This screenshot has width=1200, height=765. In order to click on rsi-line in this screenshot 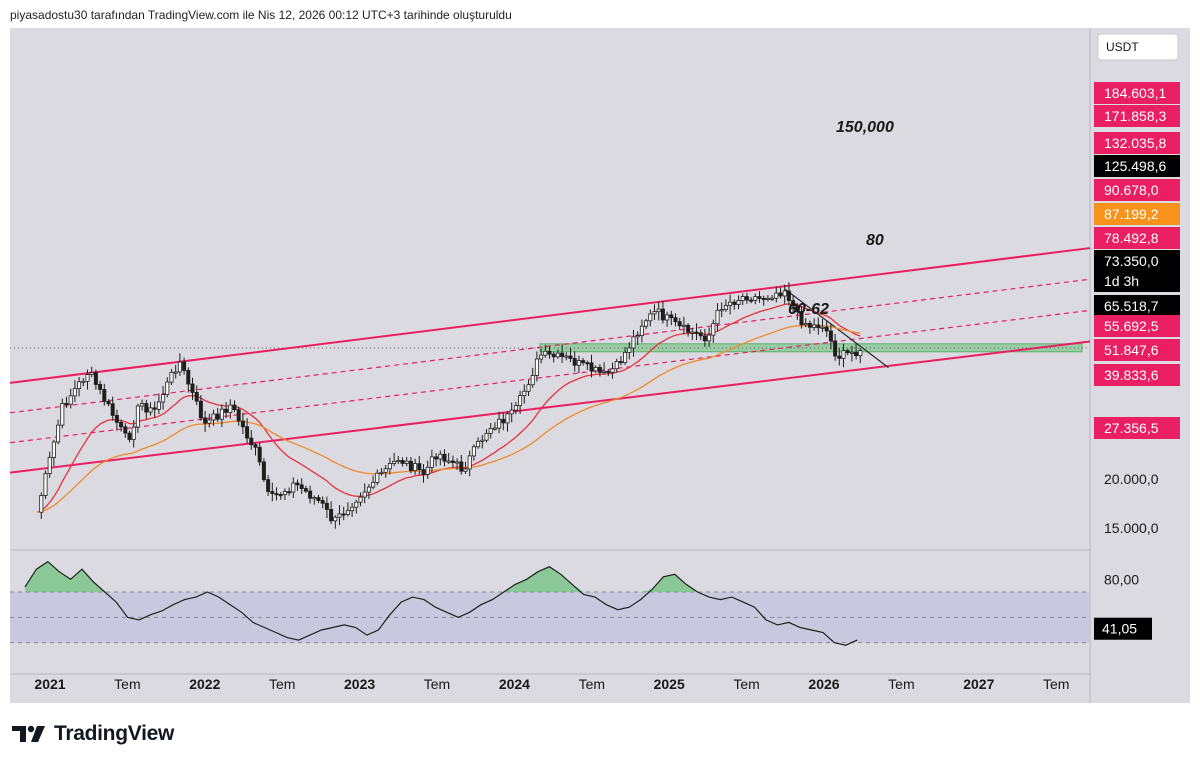, I will do `click(441, 603)`.